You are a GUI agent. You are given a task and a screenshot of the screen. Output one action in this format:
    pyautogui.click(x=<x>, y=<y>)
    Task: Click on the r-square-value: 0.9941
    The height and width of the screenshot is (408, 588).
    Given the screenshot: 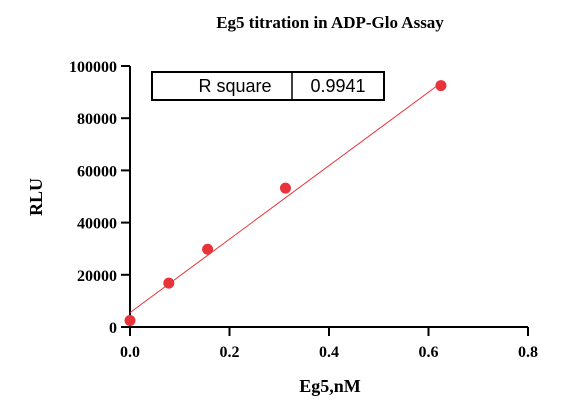 What is the action you would take?
    pyautogui.click(x=337, y=86)
    